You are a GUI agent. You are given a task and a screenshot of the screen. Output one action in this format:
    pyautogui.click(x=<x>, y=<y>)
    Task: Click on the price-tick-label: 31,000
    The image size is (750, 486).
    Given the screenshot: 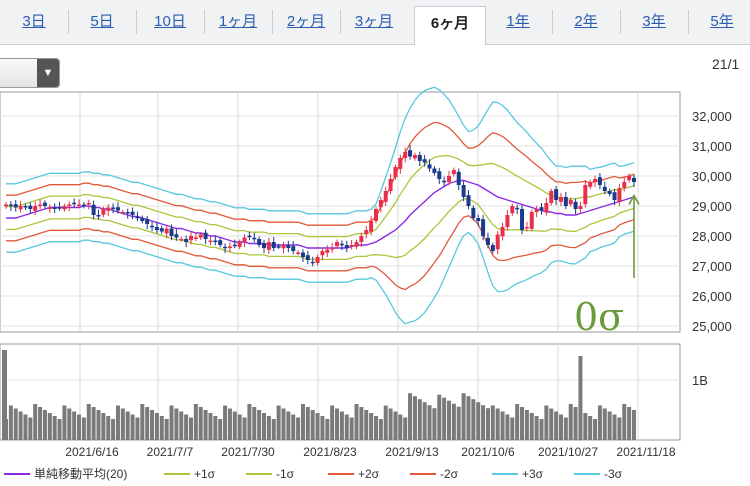 What is the action you would take?
    pyautogui.click(x=712, y=146)
    